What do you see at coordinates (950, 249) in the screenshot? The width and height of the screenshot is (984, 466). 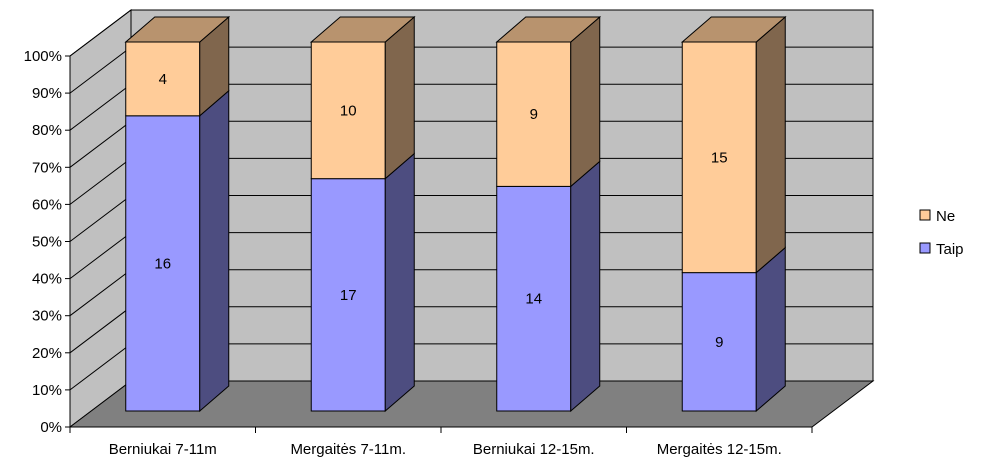 I see `legend-label: Taip` at bounding box center [950, 249].